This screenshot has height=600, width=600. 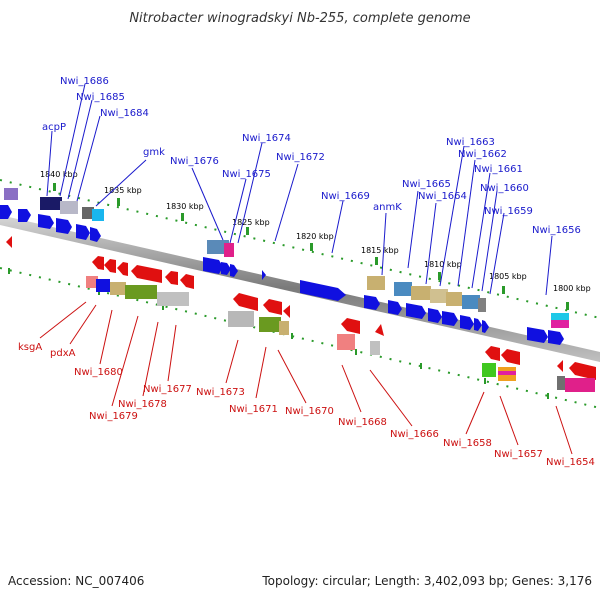 What do you see at coordinates (442, 196) in the screenshot?
I see `gene-label: Nwi_1664` at bounding box center [442, 196].